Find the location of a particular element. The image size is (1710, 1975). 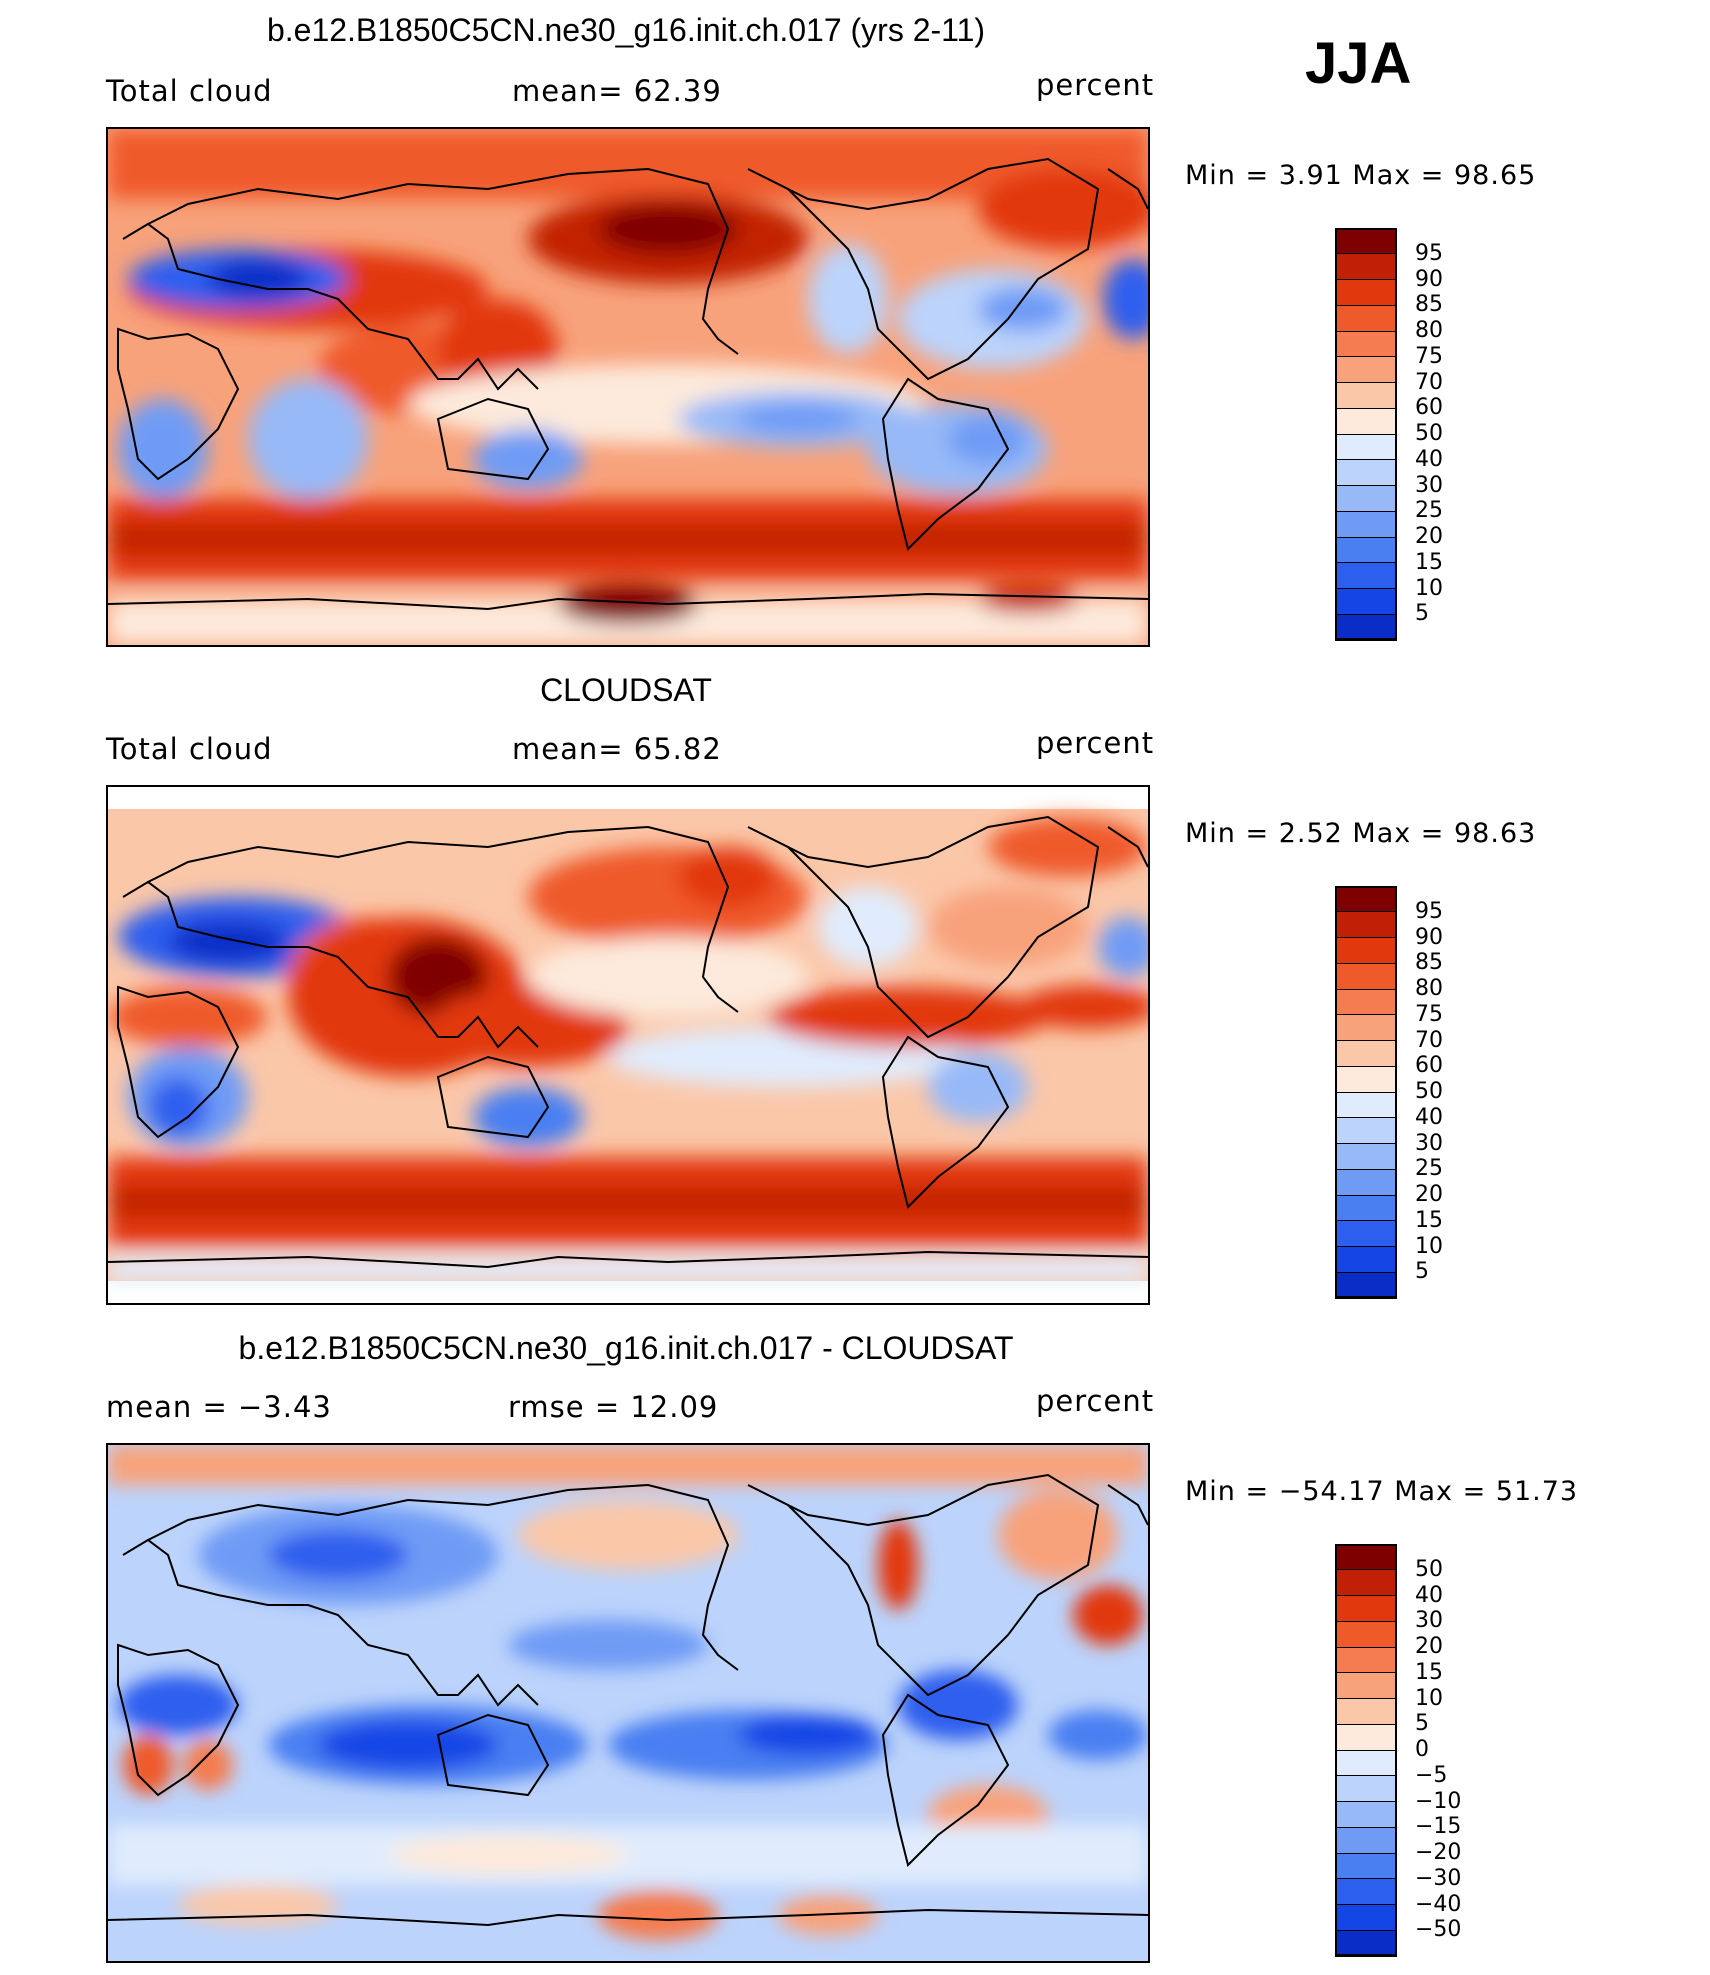

season-label: JJA is located at coordinates (1358, 63).